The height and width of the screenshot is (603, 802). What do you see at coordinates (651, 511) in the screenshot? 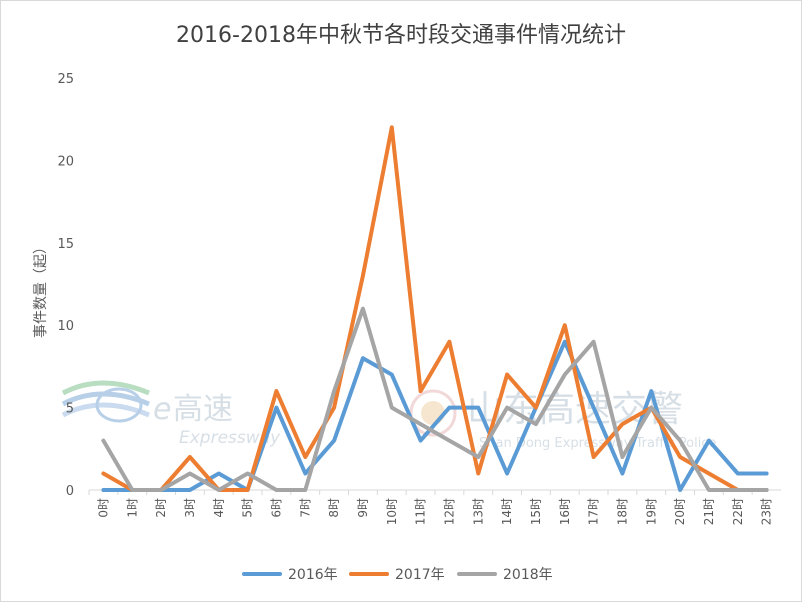
I see `x-tick-label: 19时` at bounding box center [651, 511].